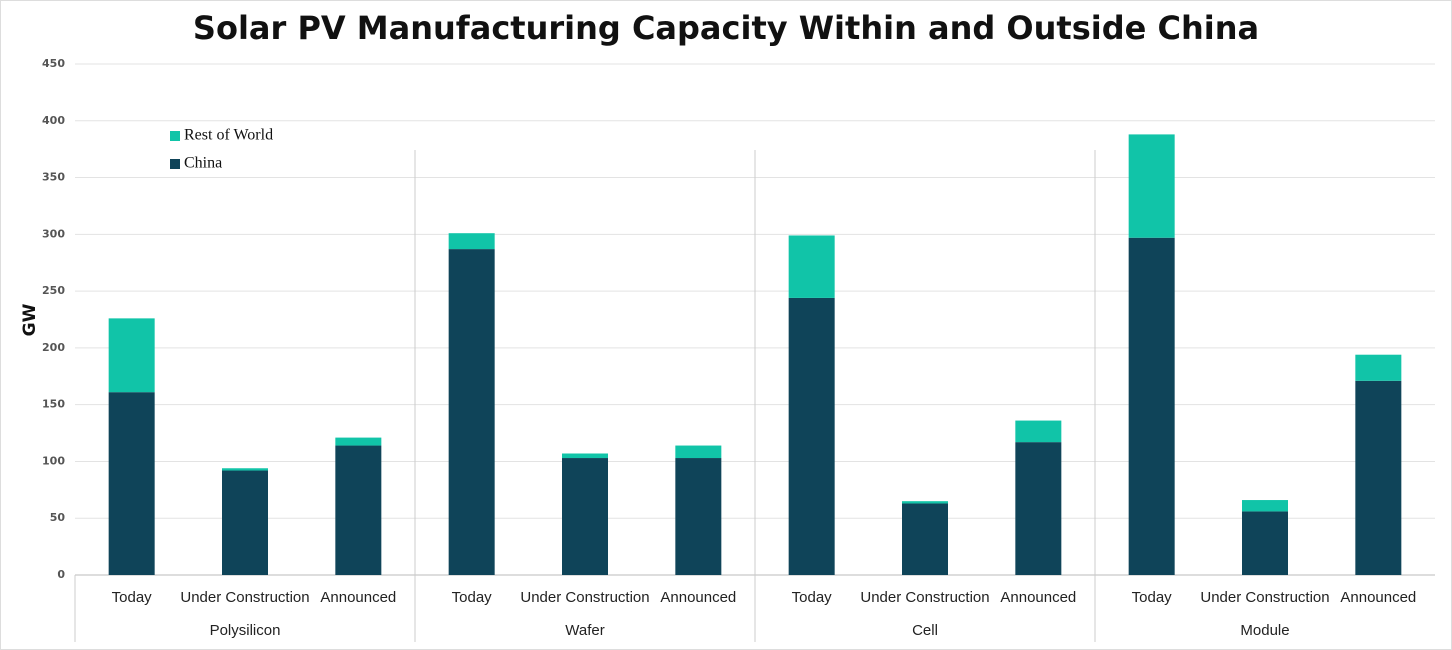  I want to click on group-label: Module, so click(1264, 630).